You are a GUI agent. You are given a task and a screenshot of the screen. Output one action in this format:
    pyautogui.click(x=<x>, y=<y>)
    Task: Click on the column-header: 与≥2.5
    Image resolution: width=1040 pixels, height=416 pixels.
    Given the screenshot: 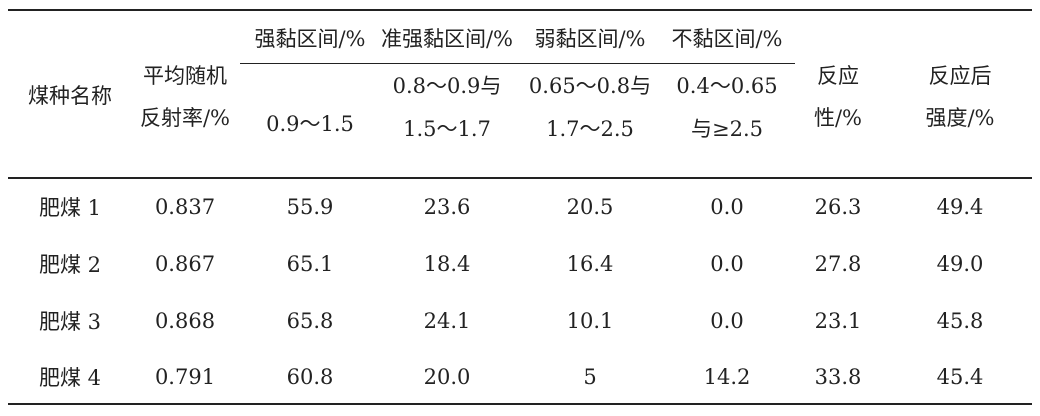 What is the action you would take?
    pyautogui.click(x=727, y=129)
    